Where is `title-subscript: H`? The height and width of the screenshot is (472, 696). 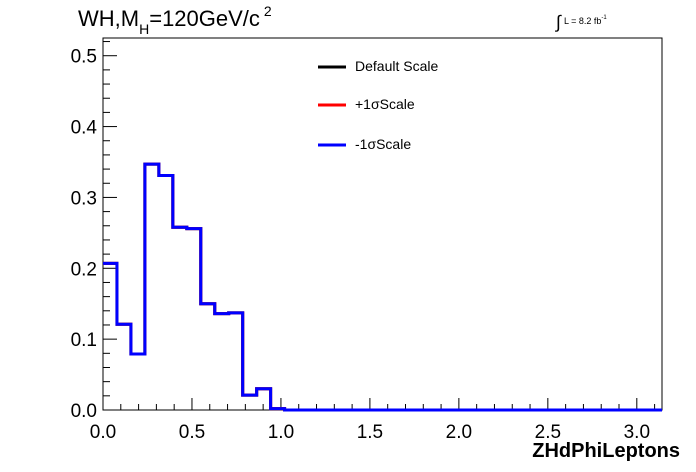 title-subscript: H is located at coordinates (144, 29).